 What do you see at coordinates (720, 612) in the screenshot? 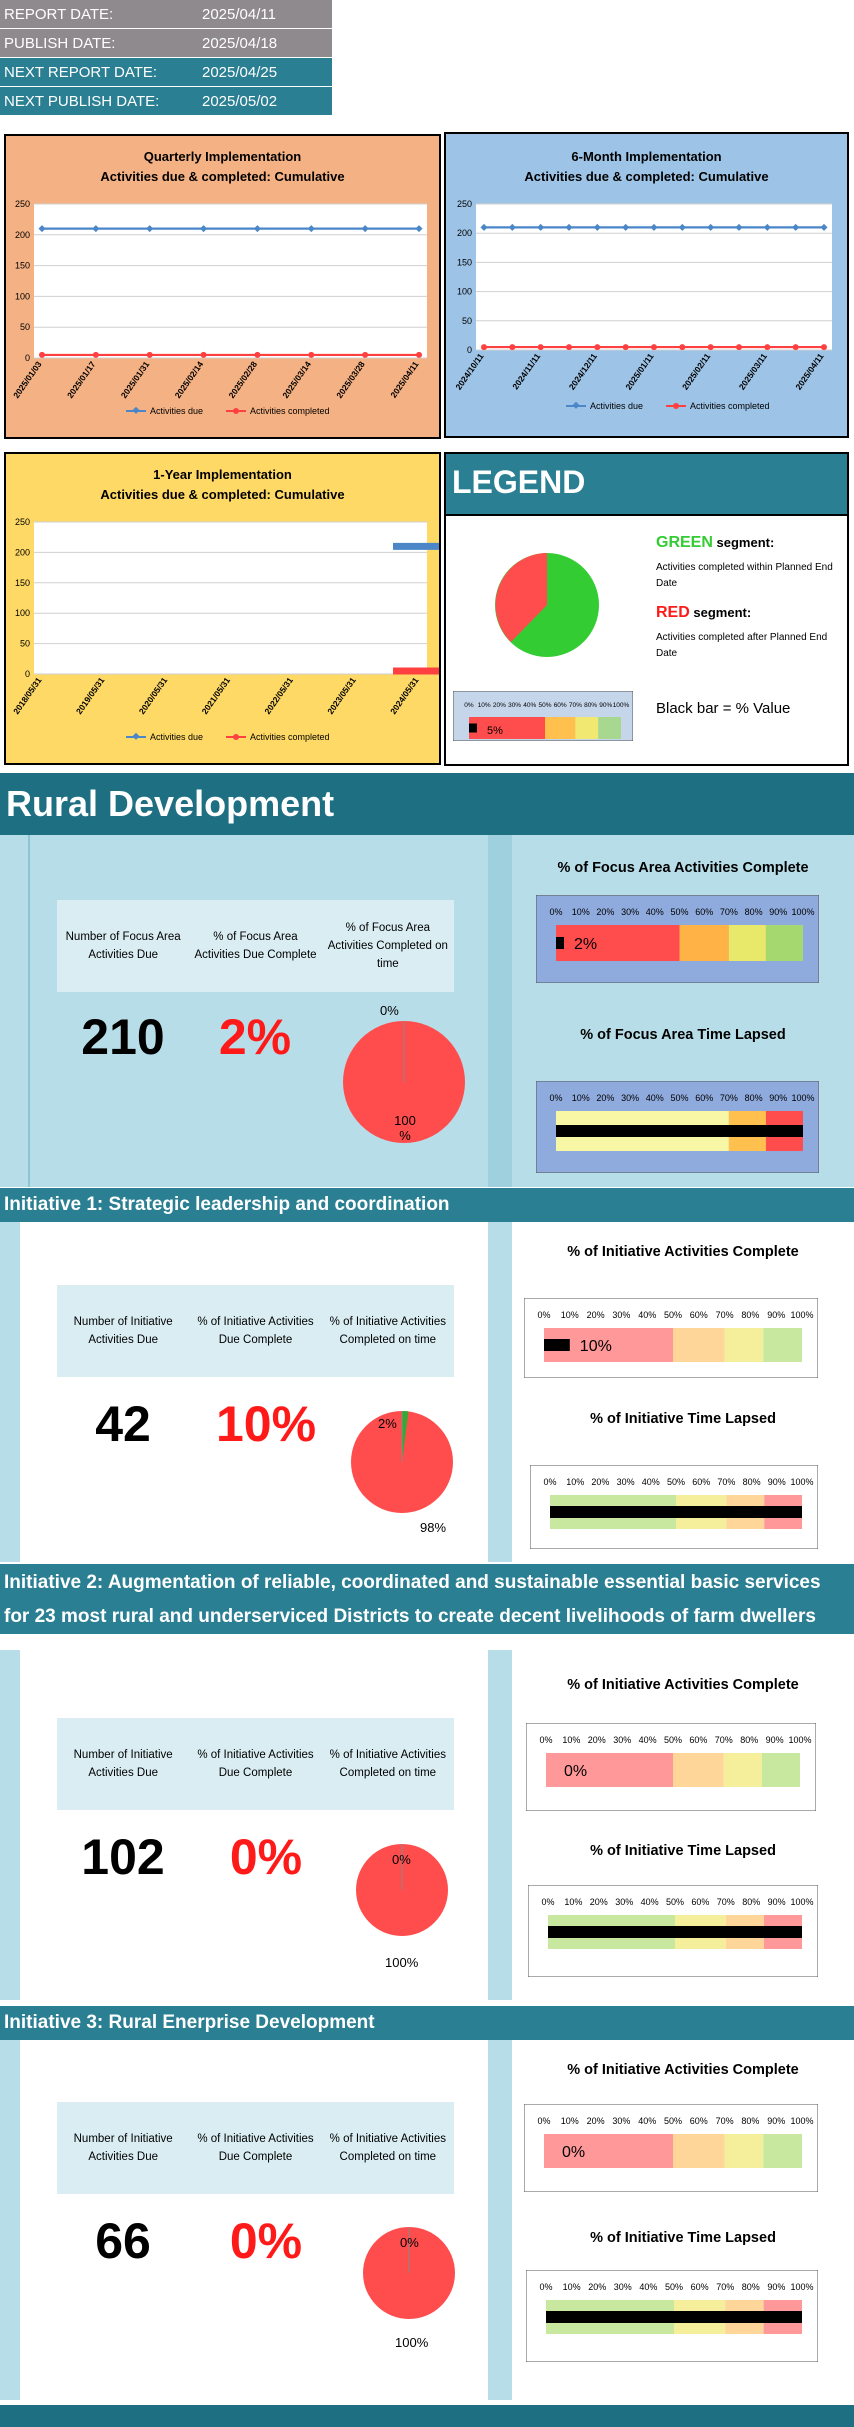
I see `legend-red-rest: segment:` at bounding box center [720, 612].